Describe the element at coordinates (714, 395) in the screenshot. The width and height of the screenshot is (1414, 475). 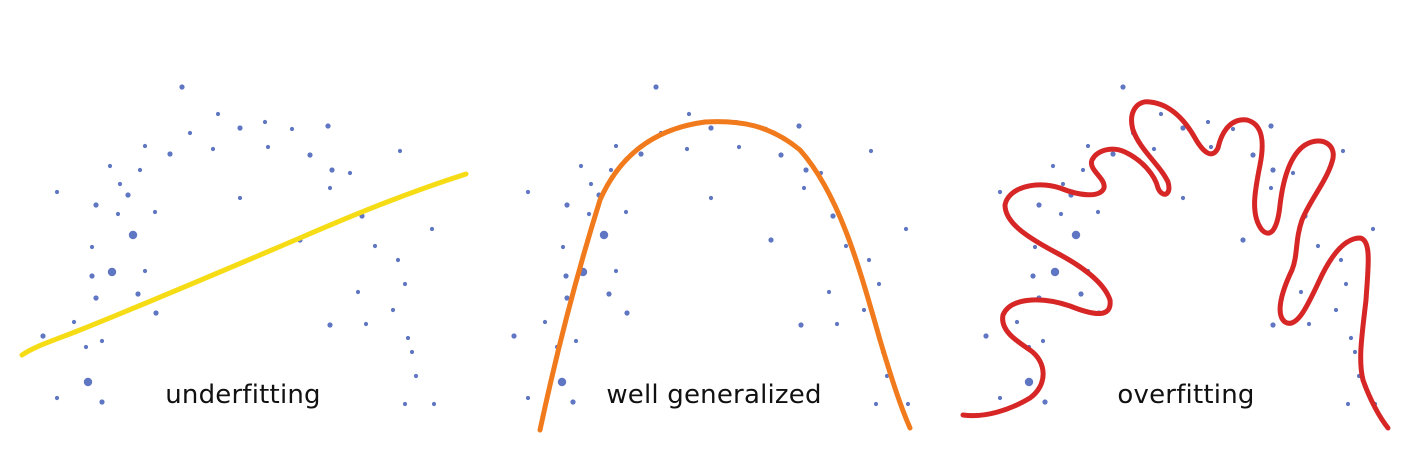
I see `caption-well-generalized: well generalized` at that location.